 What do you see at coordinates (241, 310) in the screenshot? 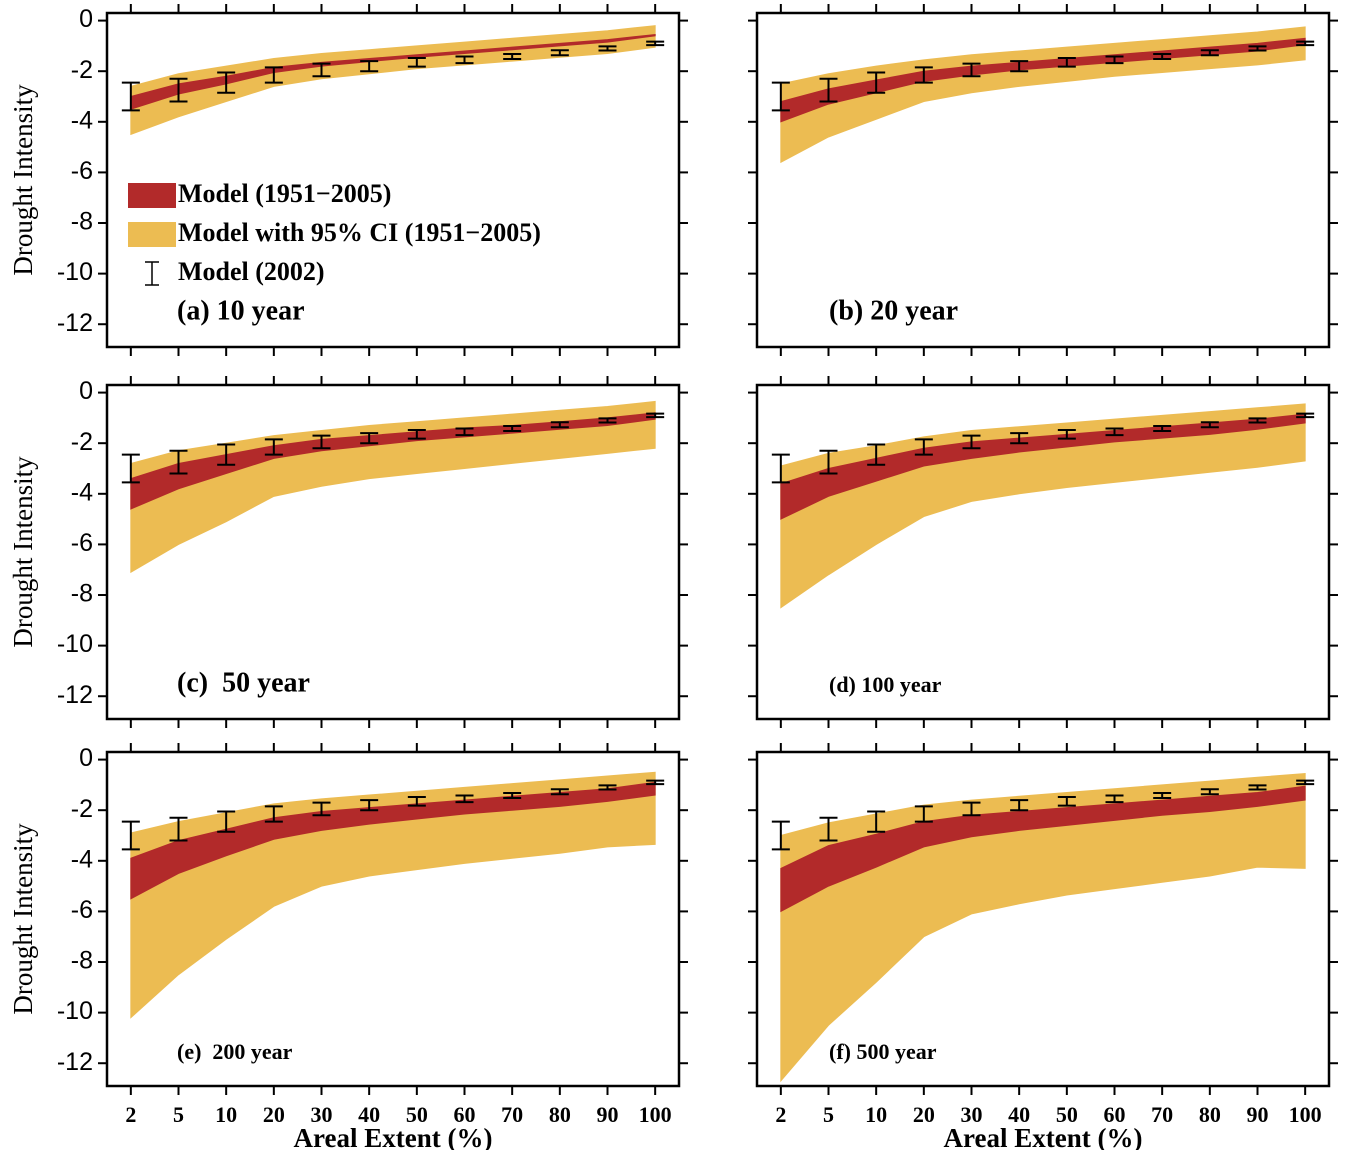
I see `panel-label: (a) 10 year` at bounding box center [241, 310].